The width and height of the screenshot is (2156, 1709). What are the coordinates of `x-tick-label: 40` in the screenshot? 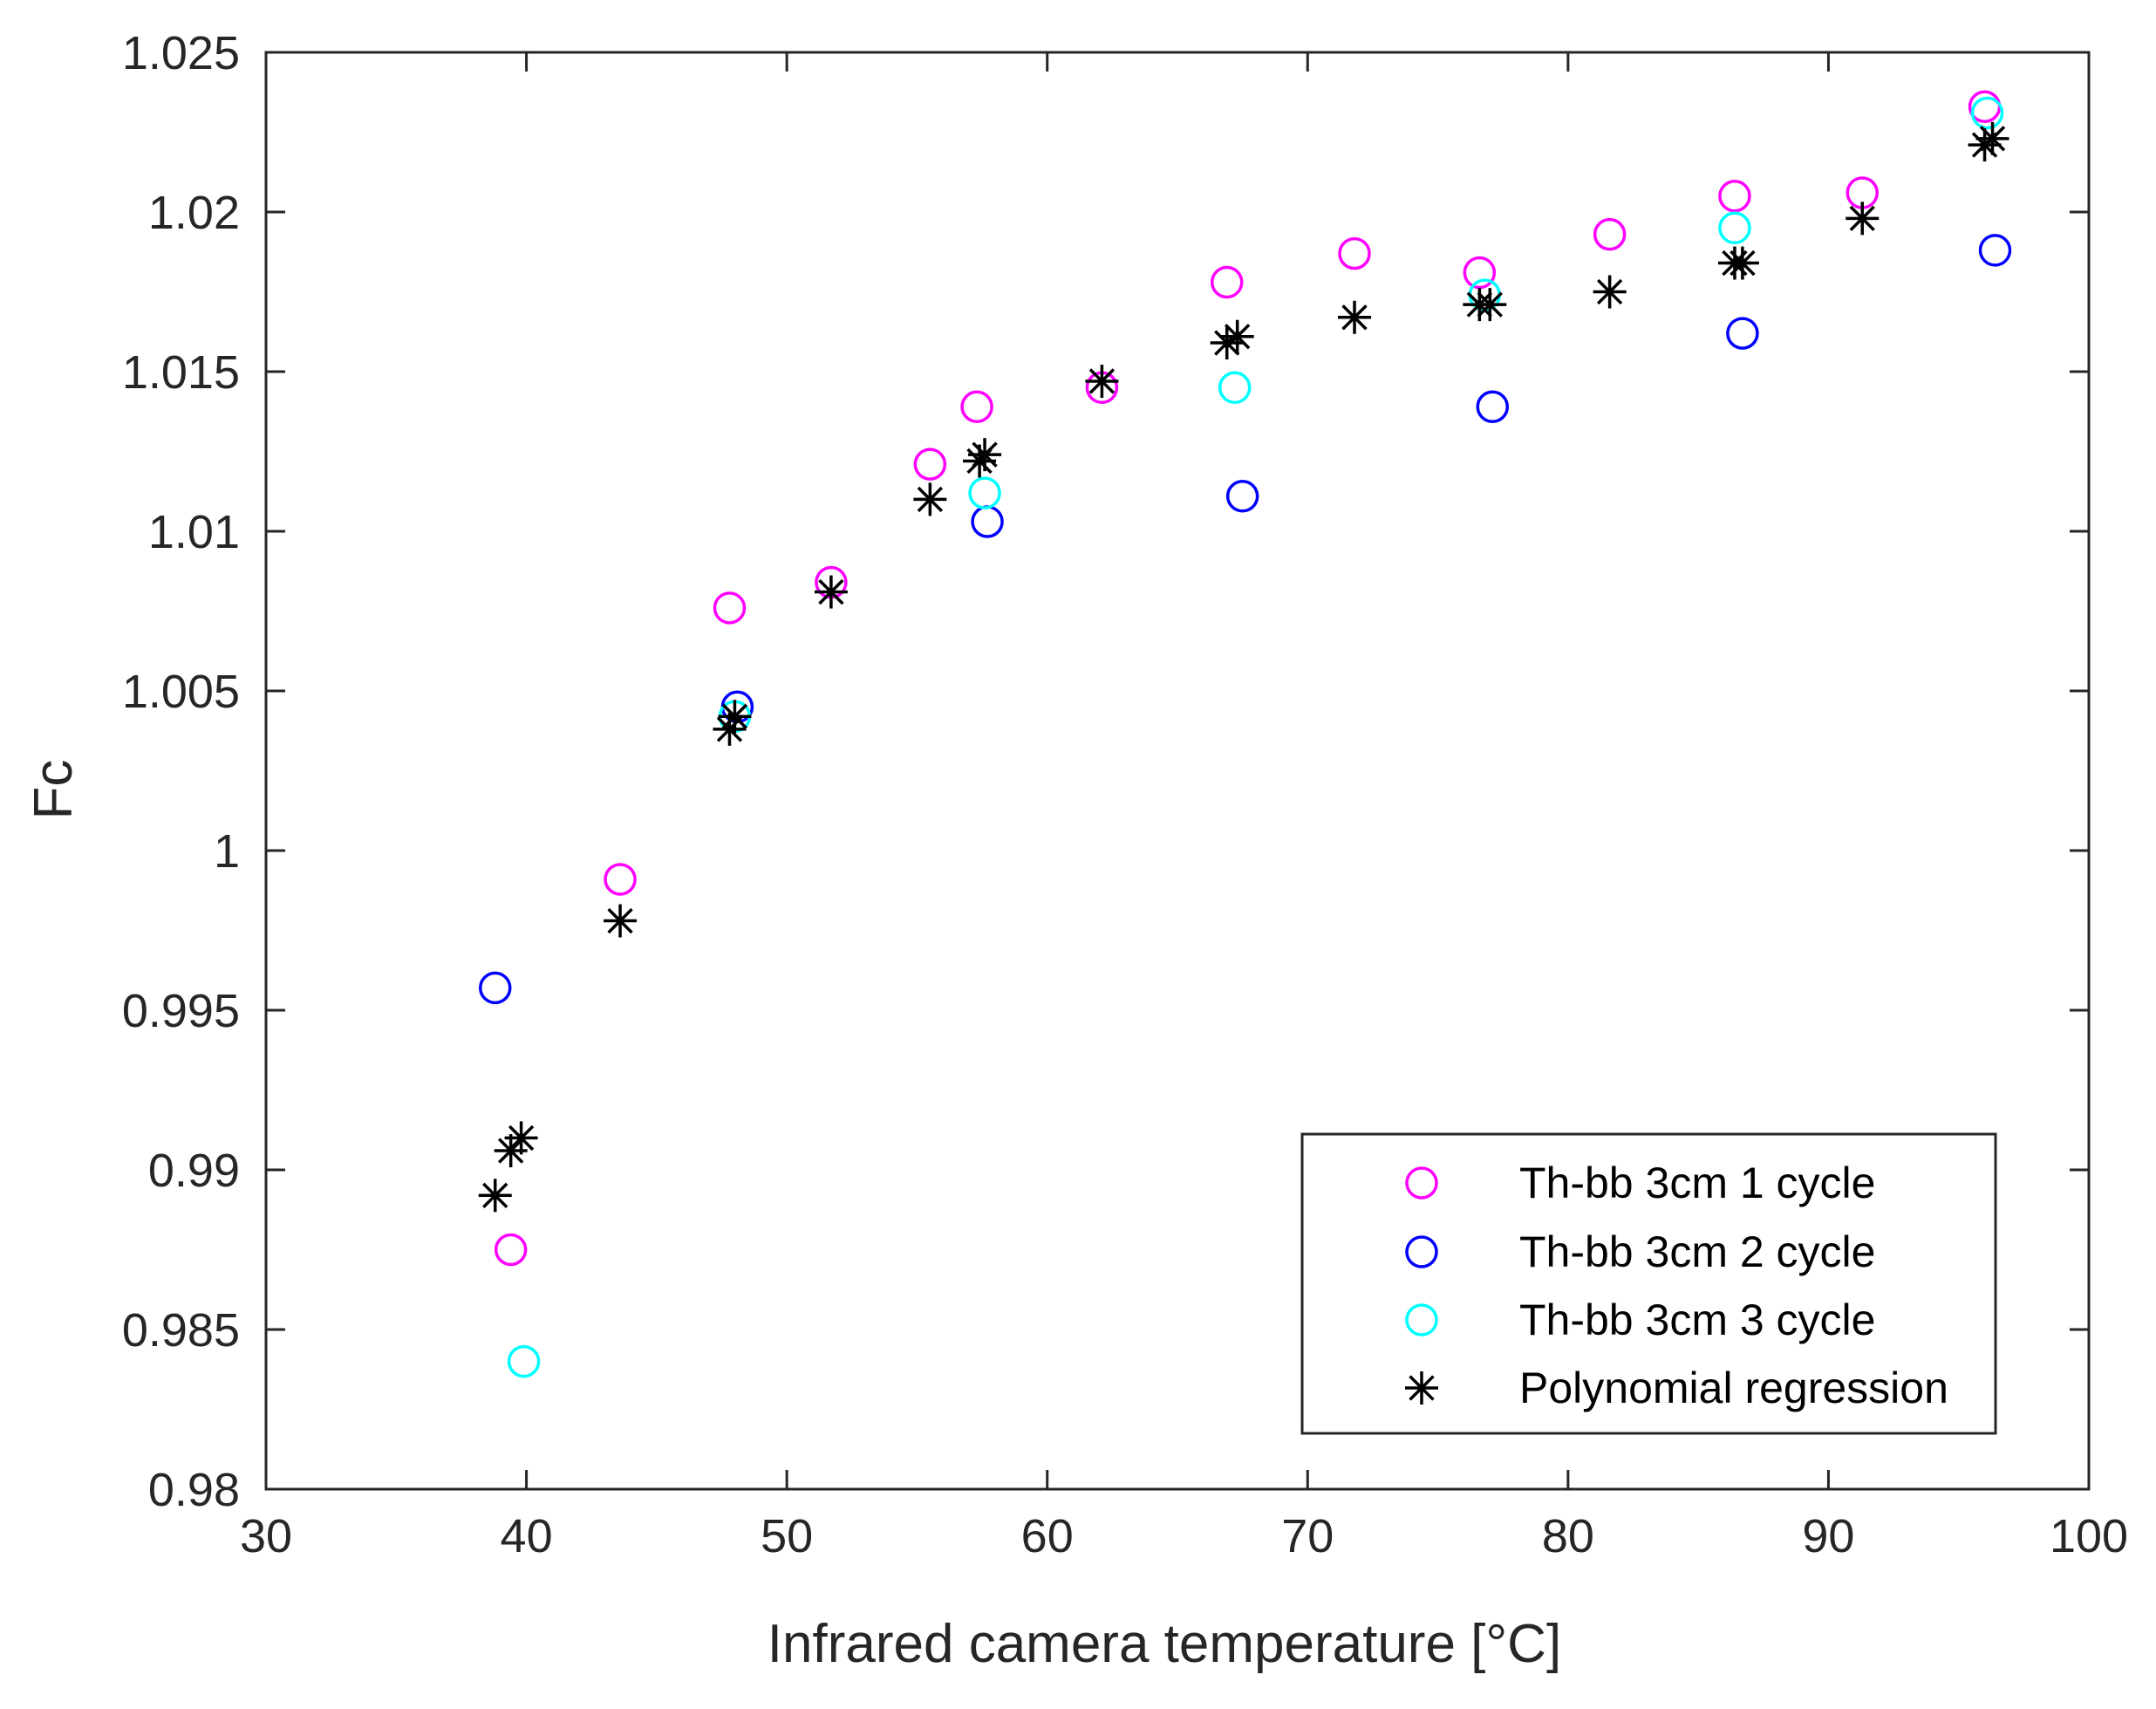 It's located at (527, 1536).